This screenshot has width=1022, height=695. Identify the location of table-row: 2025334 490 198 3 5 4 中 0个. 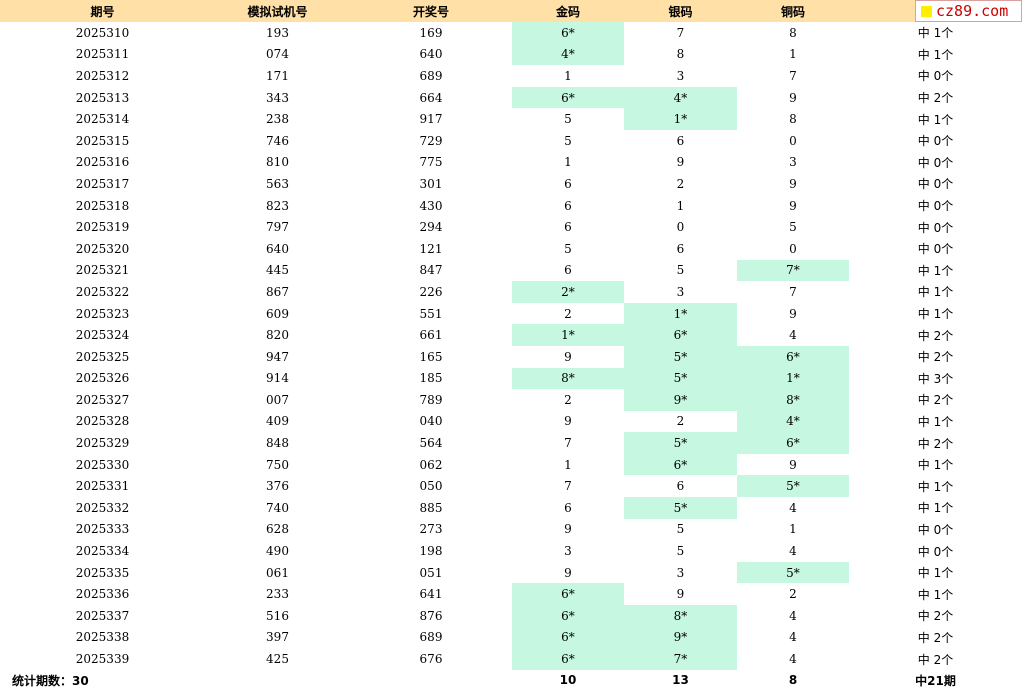
(511, 551).